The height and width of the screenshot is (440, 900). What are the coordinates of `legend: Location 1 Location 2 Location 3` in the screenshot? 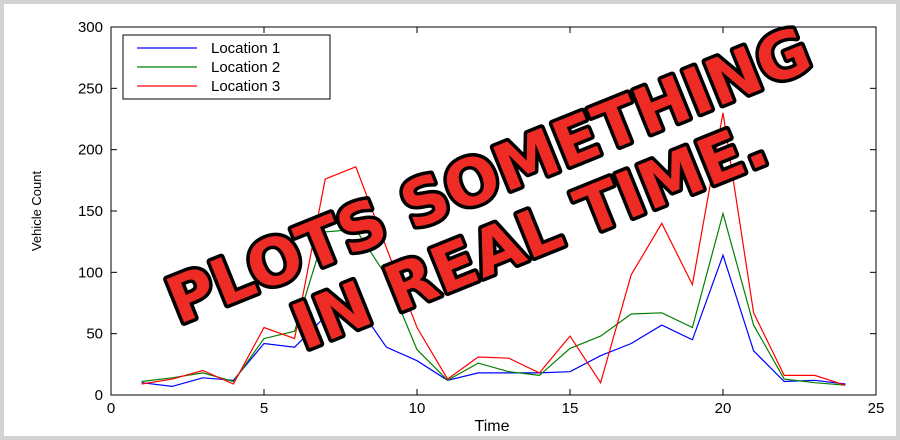 It's located at (226, 67).